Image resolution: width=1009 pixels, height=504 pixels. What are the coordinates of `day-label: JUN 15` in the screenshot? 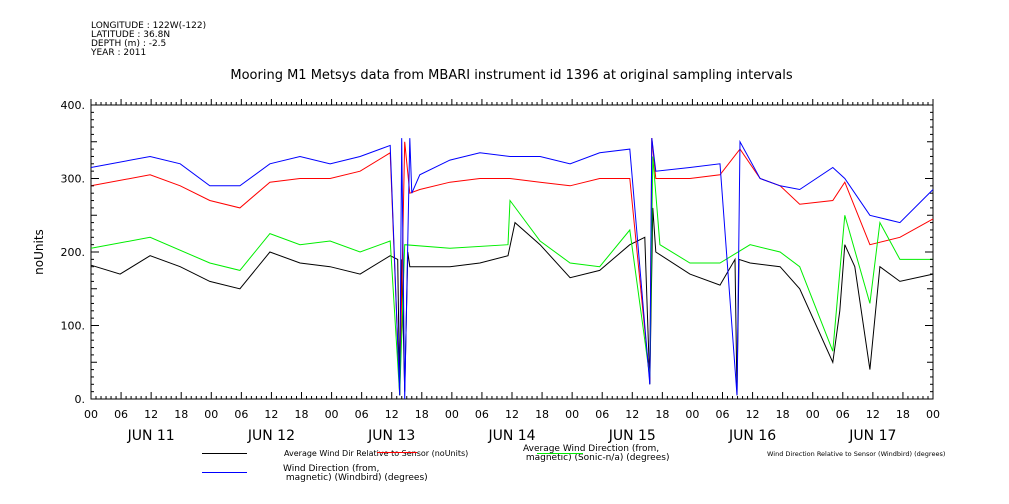 It's located at (632, 436).